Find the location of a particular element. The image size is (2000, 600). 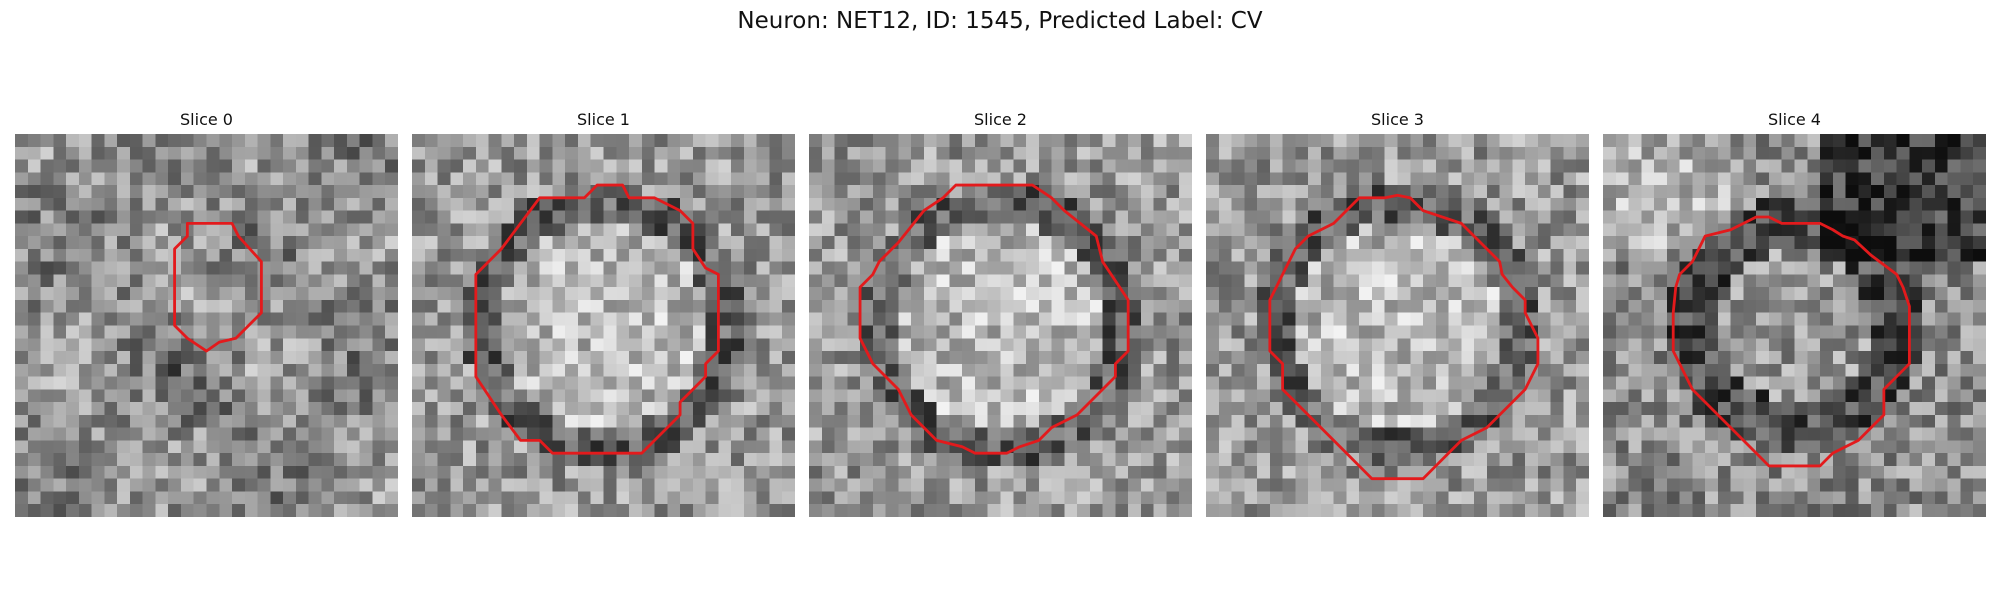

slice-panel-1: Slice 1 is located at coordinates (603, 313).